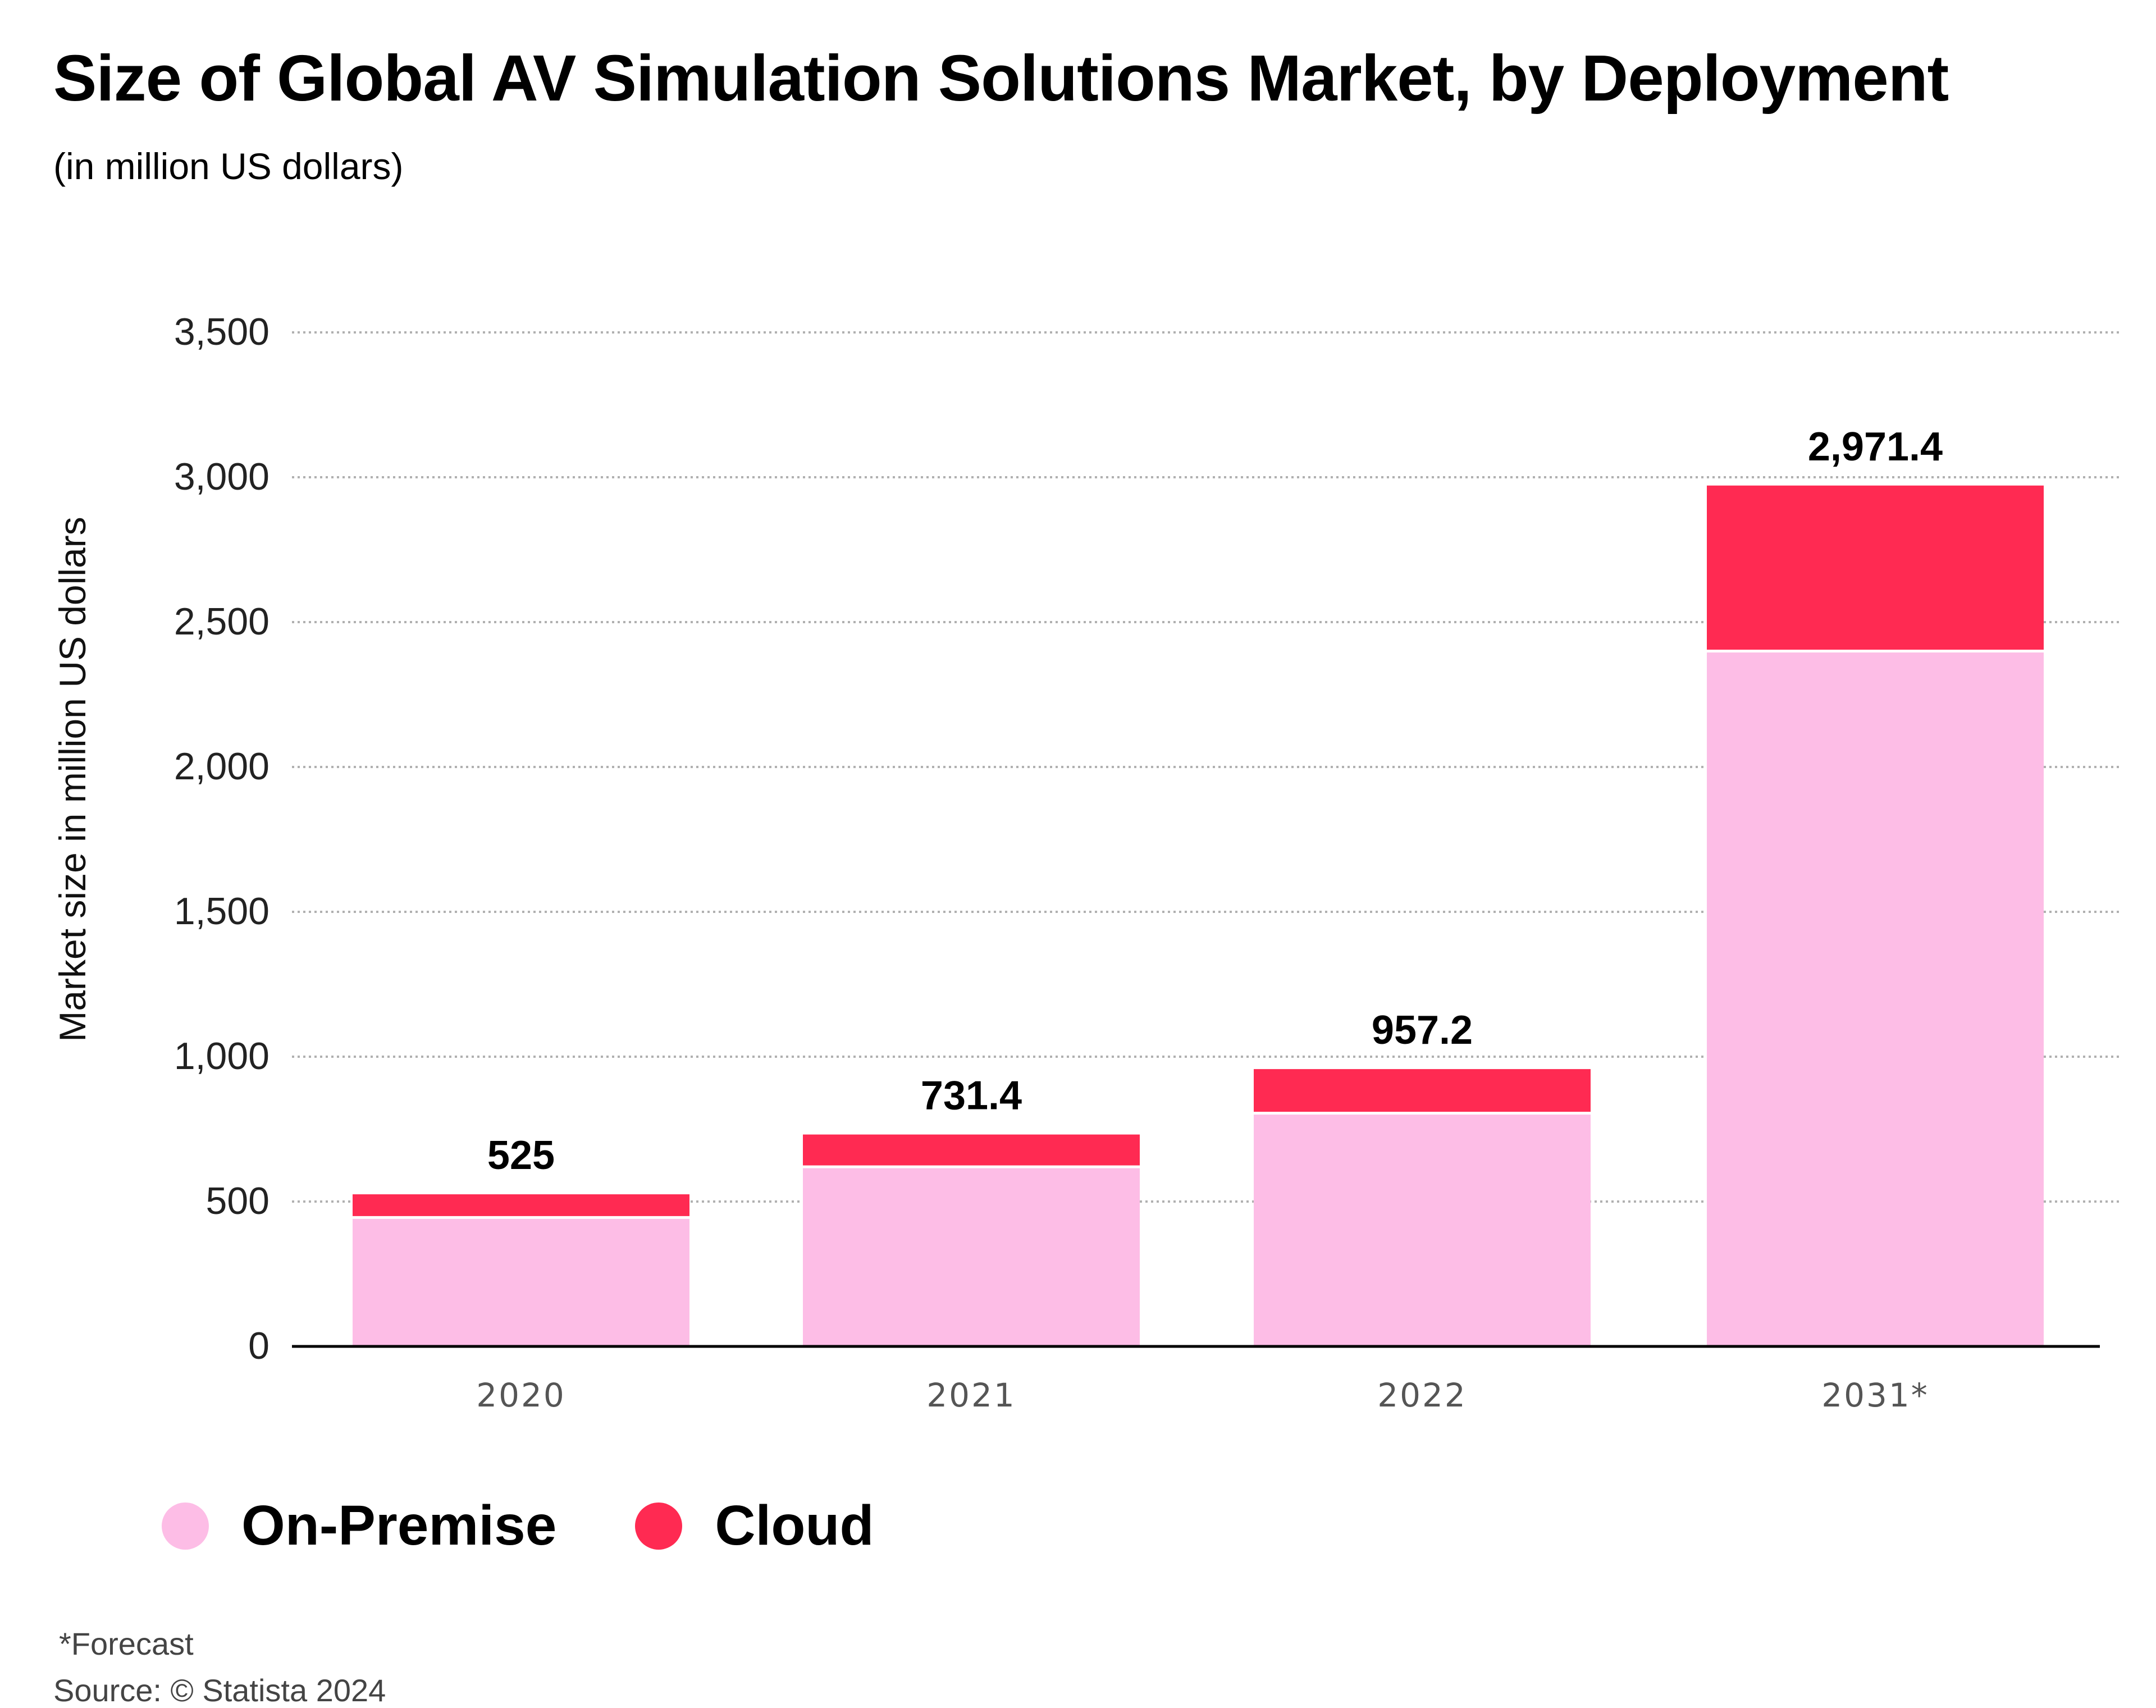 This screenshot has width=2156, height=1708. I want to click on legend-item-cloud: Cloud, so click(754, 1526).